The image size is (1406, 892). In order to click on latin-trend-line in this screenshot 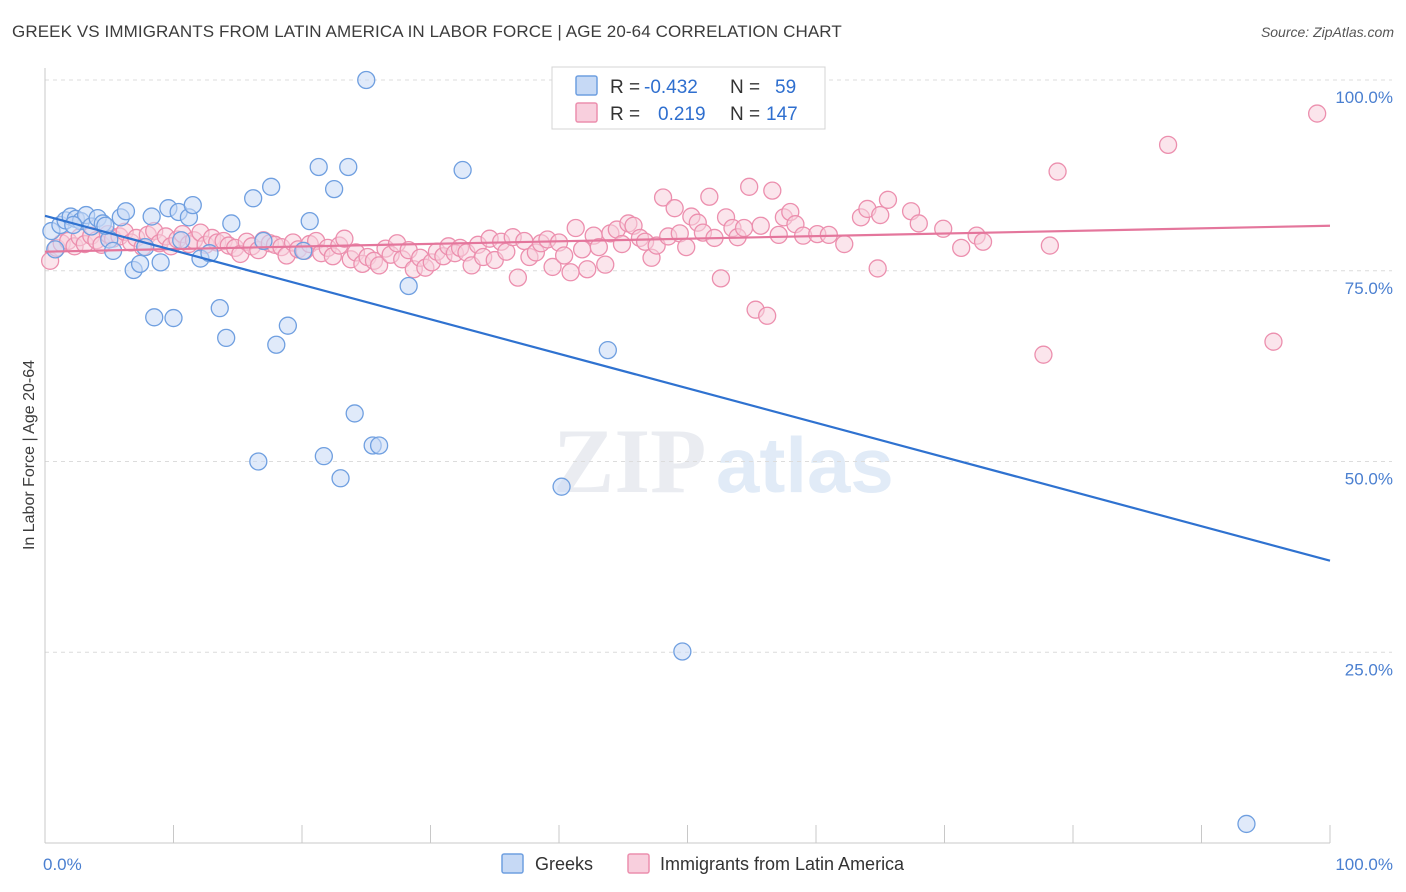, I will do `click(687, 238)`.